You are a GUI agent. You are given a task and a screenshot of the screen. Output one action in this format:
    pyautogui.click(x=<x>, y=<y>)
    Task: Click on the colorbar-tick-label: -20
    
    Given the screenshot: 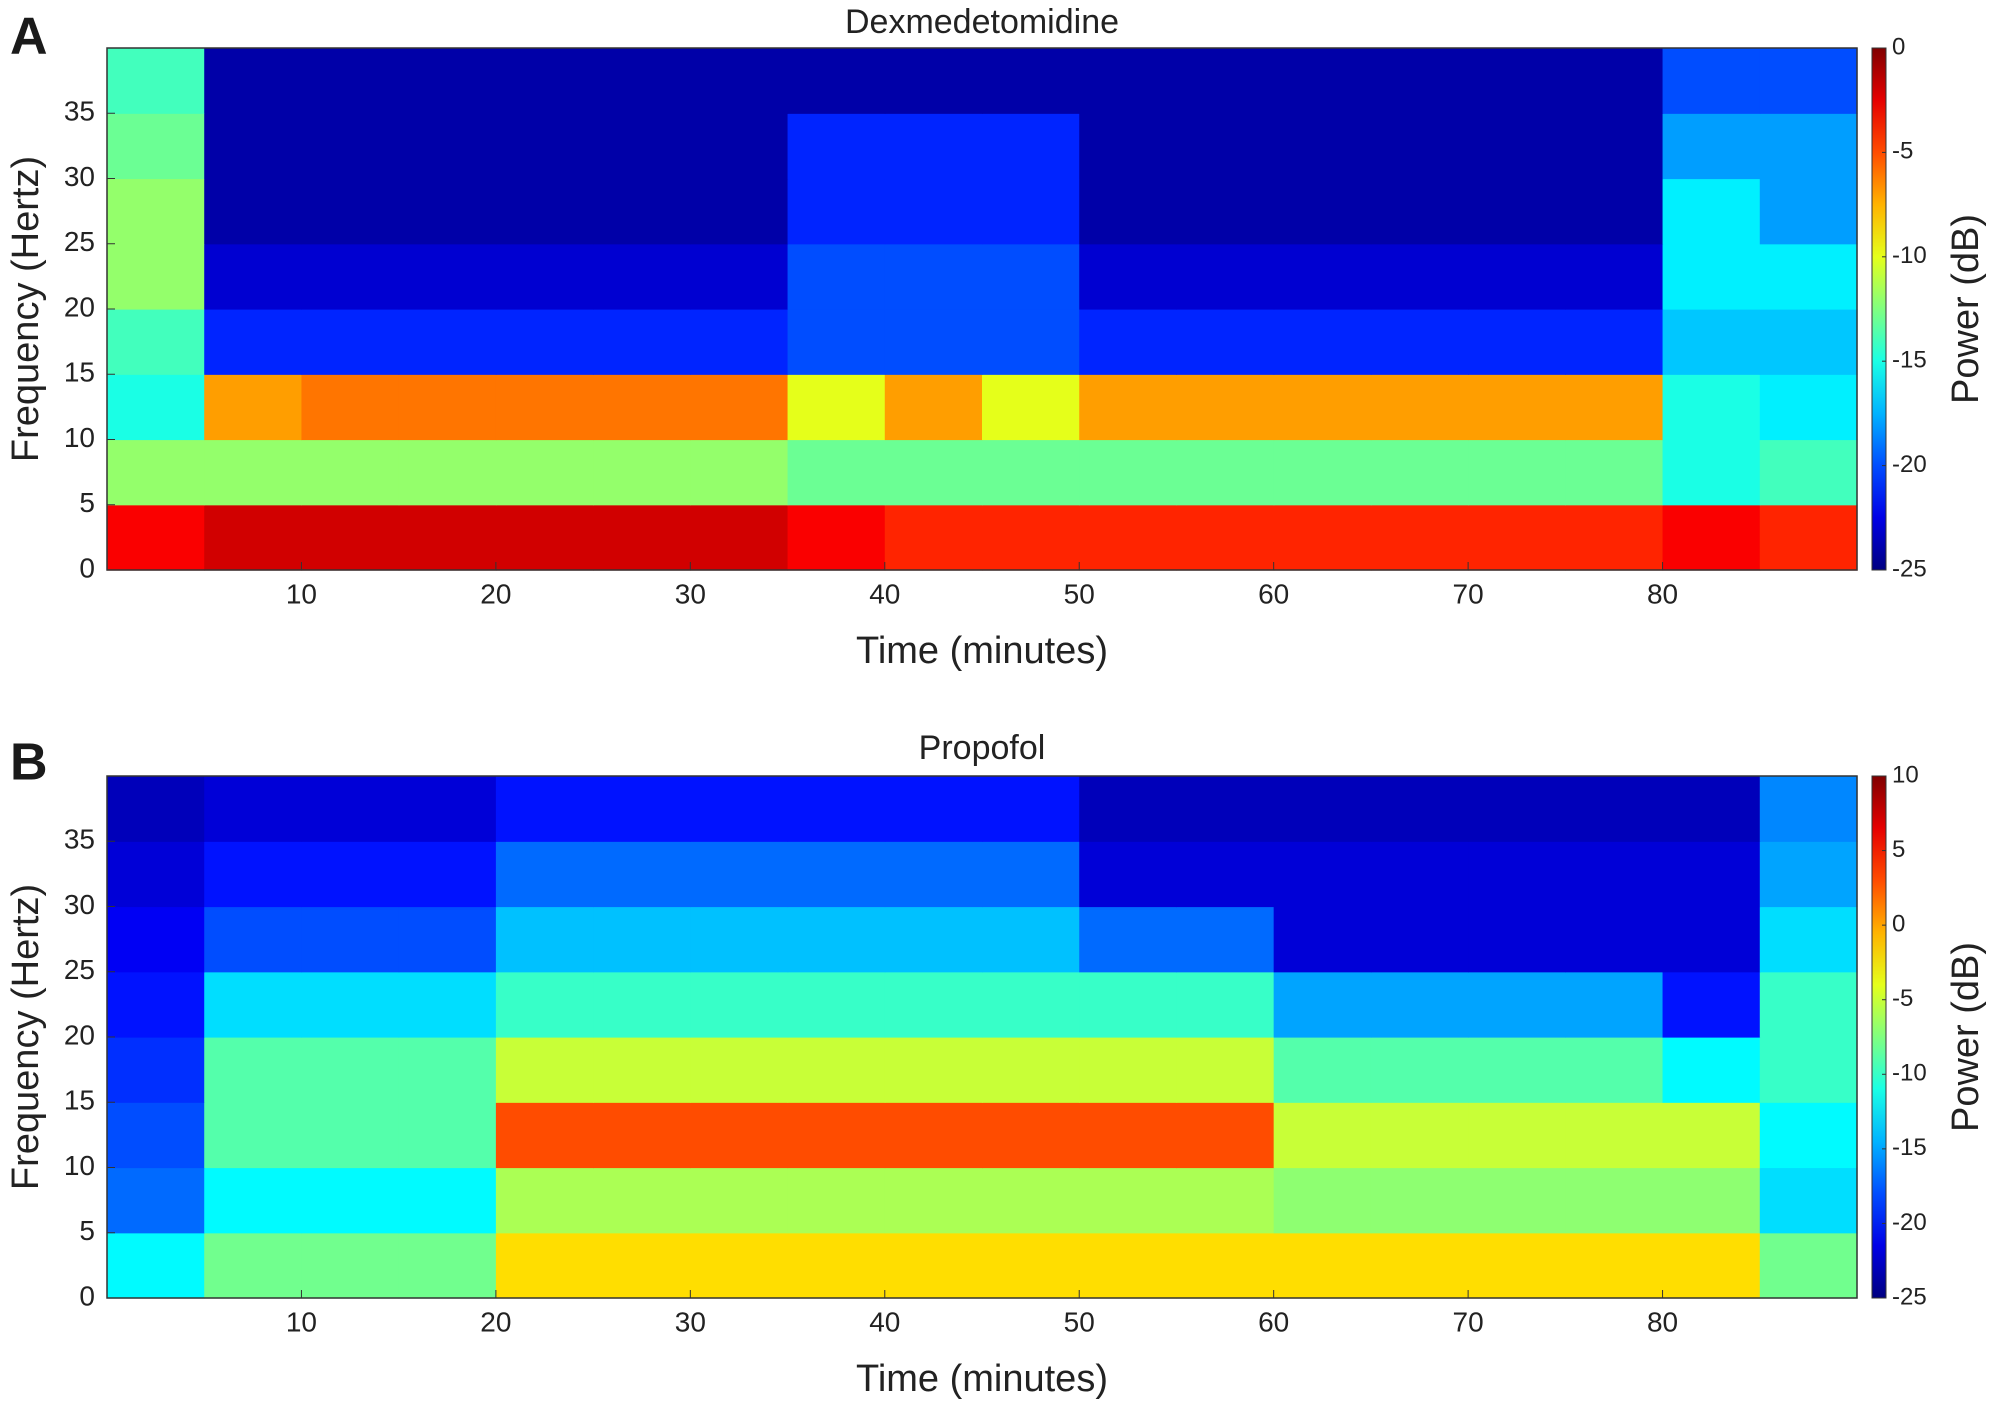 What is the action you would take?
    pyautogui.click(x=1909, y=1222)
    